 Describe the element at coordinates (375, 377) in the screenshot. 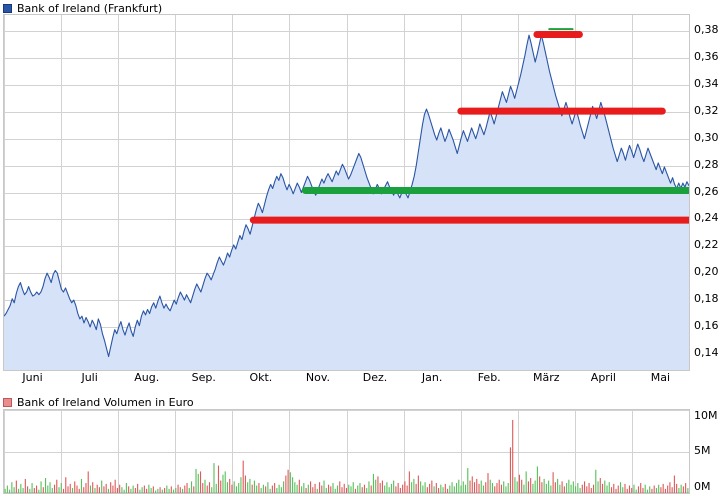

I see `price-x-tick: Dez.` at that location.